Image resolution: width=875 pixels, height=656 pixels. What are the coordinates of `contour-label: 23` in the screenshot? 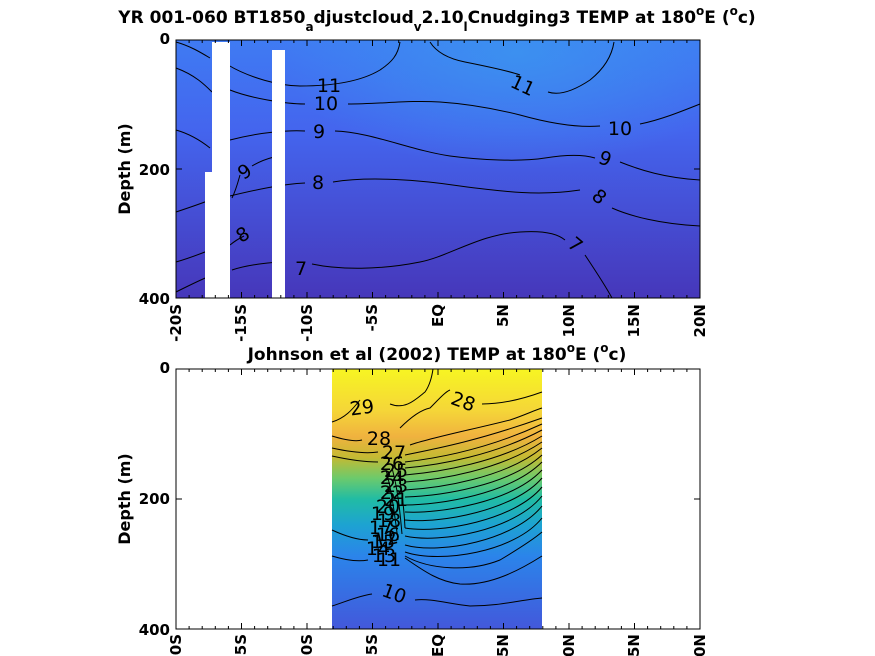 It's located at (396, 486).